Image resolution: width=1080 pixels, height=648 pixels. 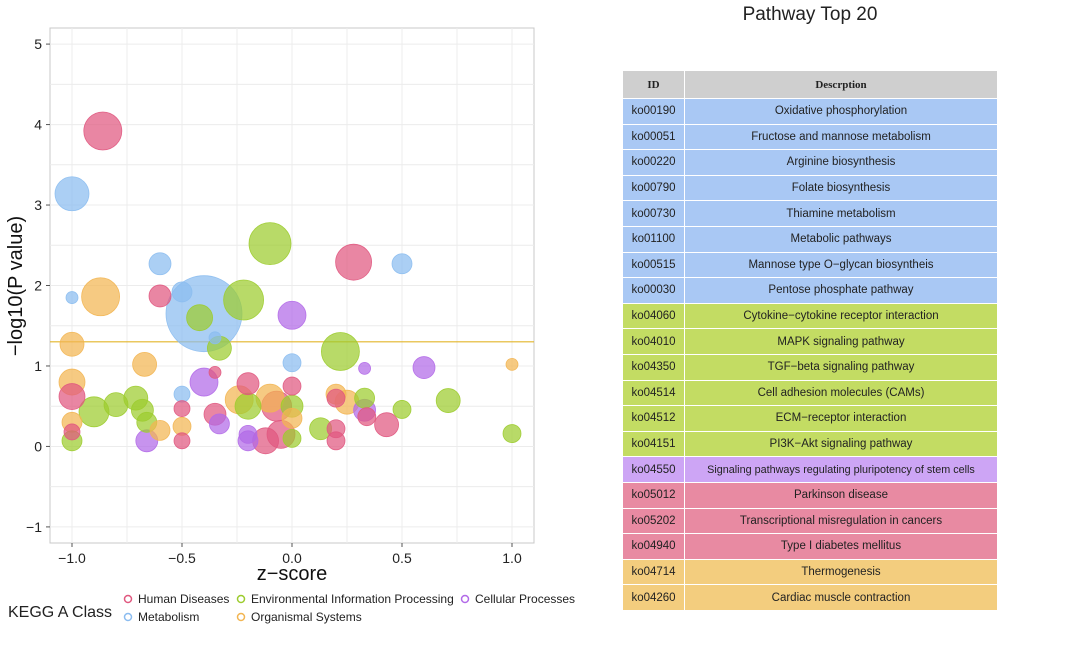 I want to click on pathway-id-cell: ko00220, so click(x=653, y=162).